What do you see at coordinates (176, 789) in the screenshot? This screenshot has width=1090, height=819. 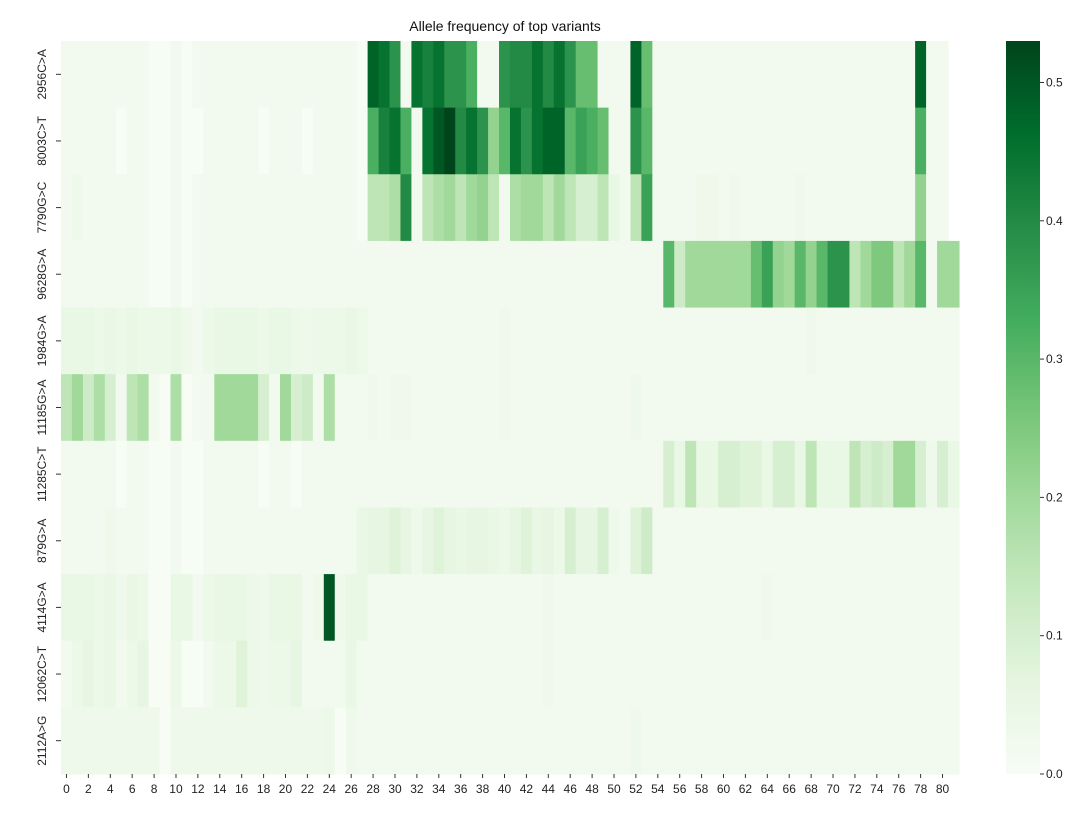 I see `x-tick-label: 10` at bounding box center [176, 789].